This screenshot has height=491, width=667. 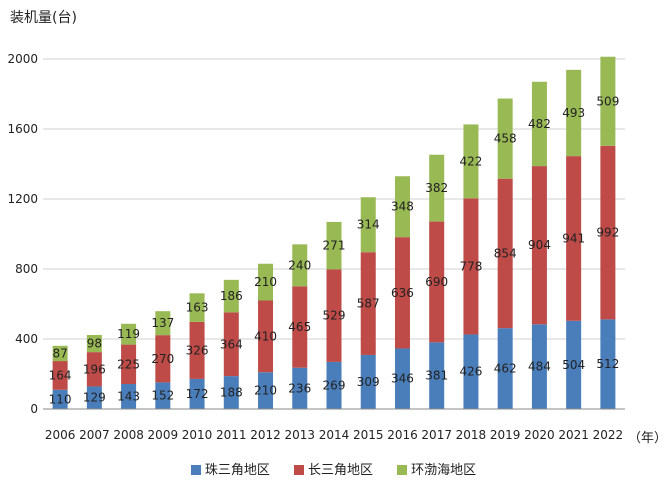 I want to click on data-label-2020-s0: 484, so click(x=539, y=367).